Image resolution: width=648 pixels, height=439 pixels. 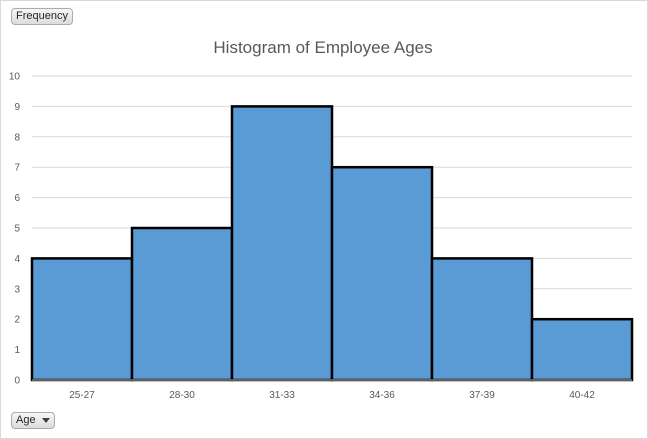 I want to click on x-tick-label: 31-33, so click(x=282, y=395).